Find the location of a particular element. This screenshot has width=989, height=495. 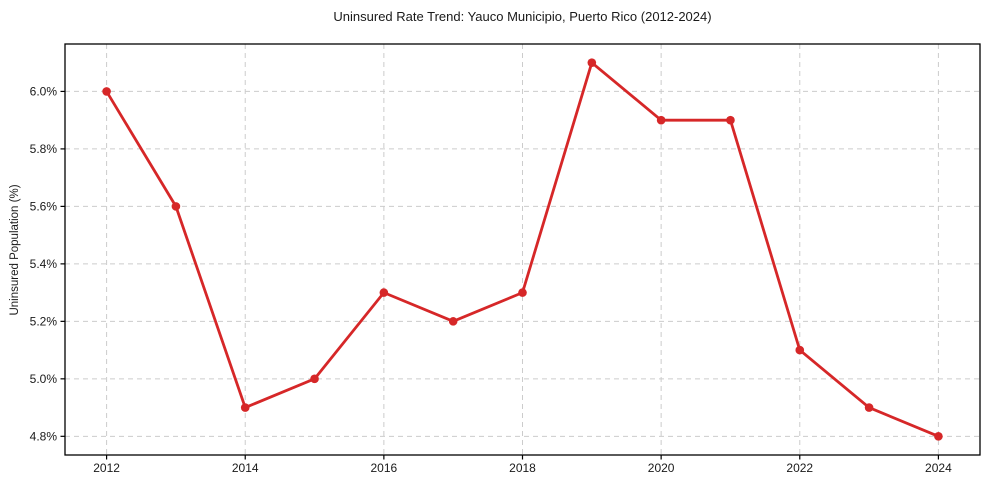

y-tick-label: 5.0% is located at coordinates (44, 379).